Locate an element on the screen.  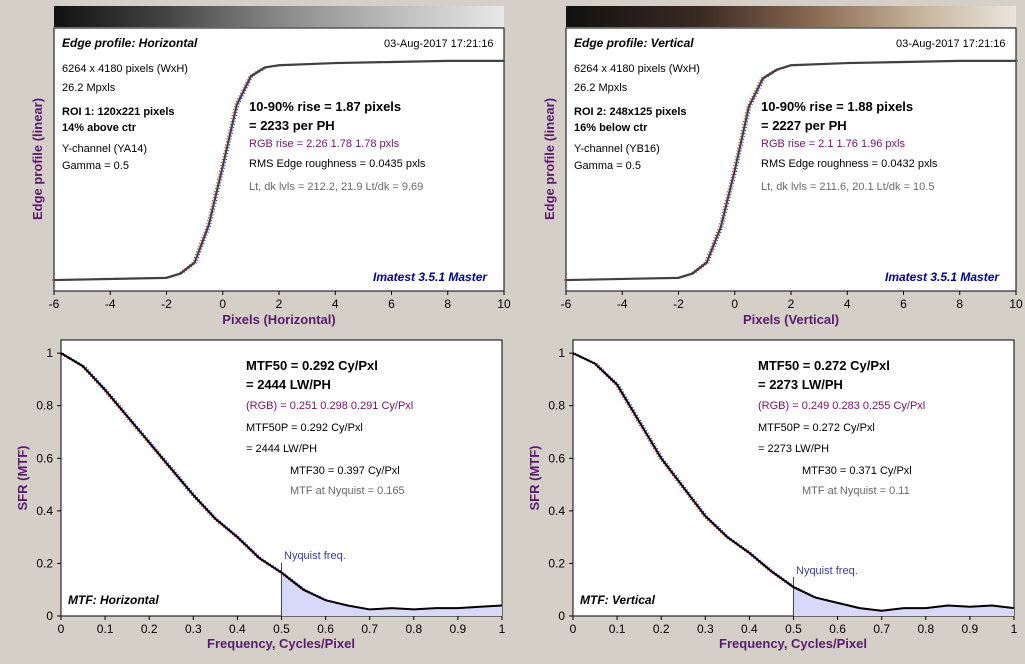
edge-h-rise: 10-90% rise = 1.87 pixels is located at coordinates (325, 106).